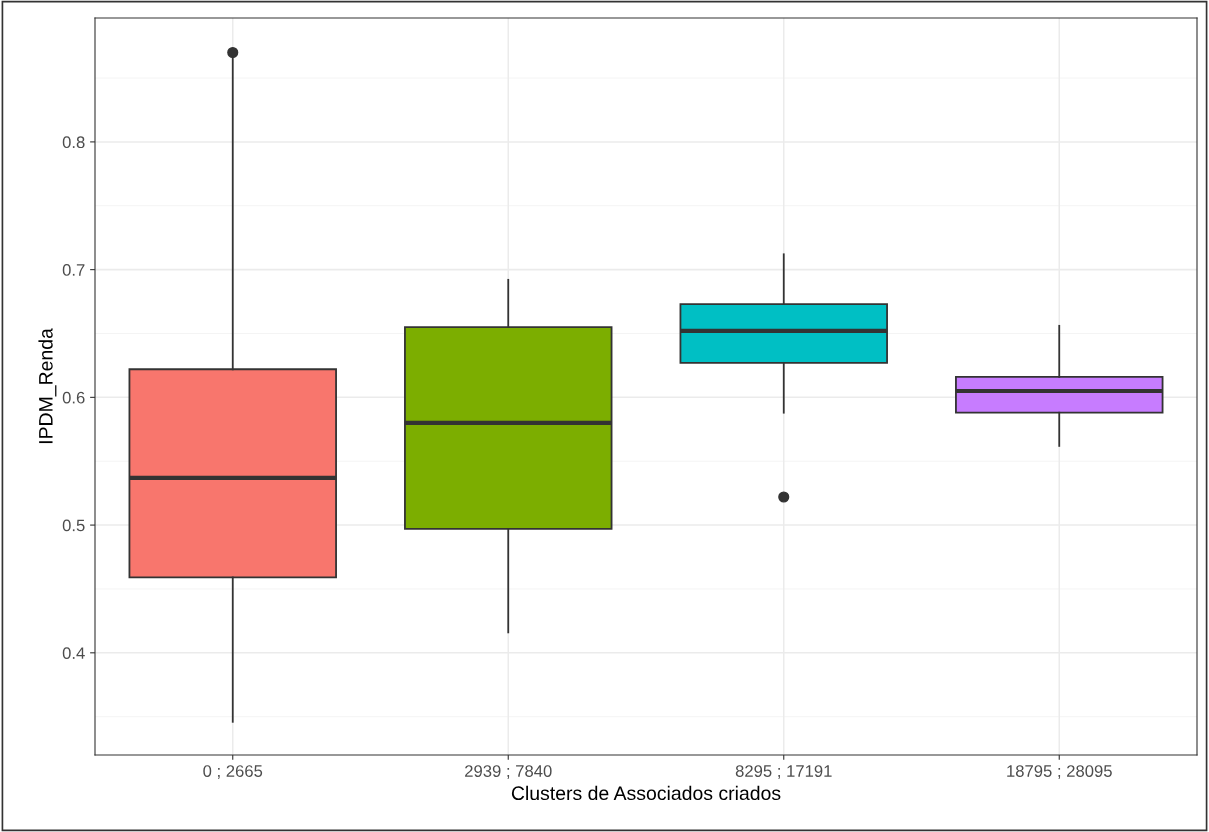  Describe the element at coordinates (508, 772) in the screenshot. I see `x-tick-label: 2939 ; 7840` at that location.